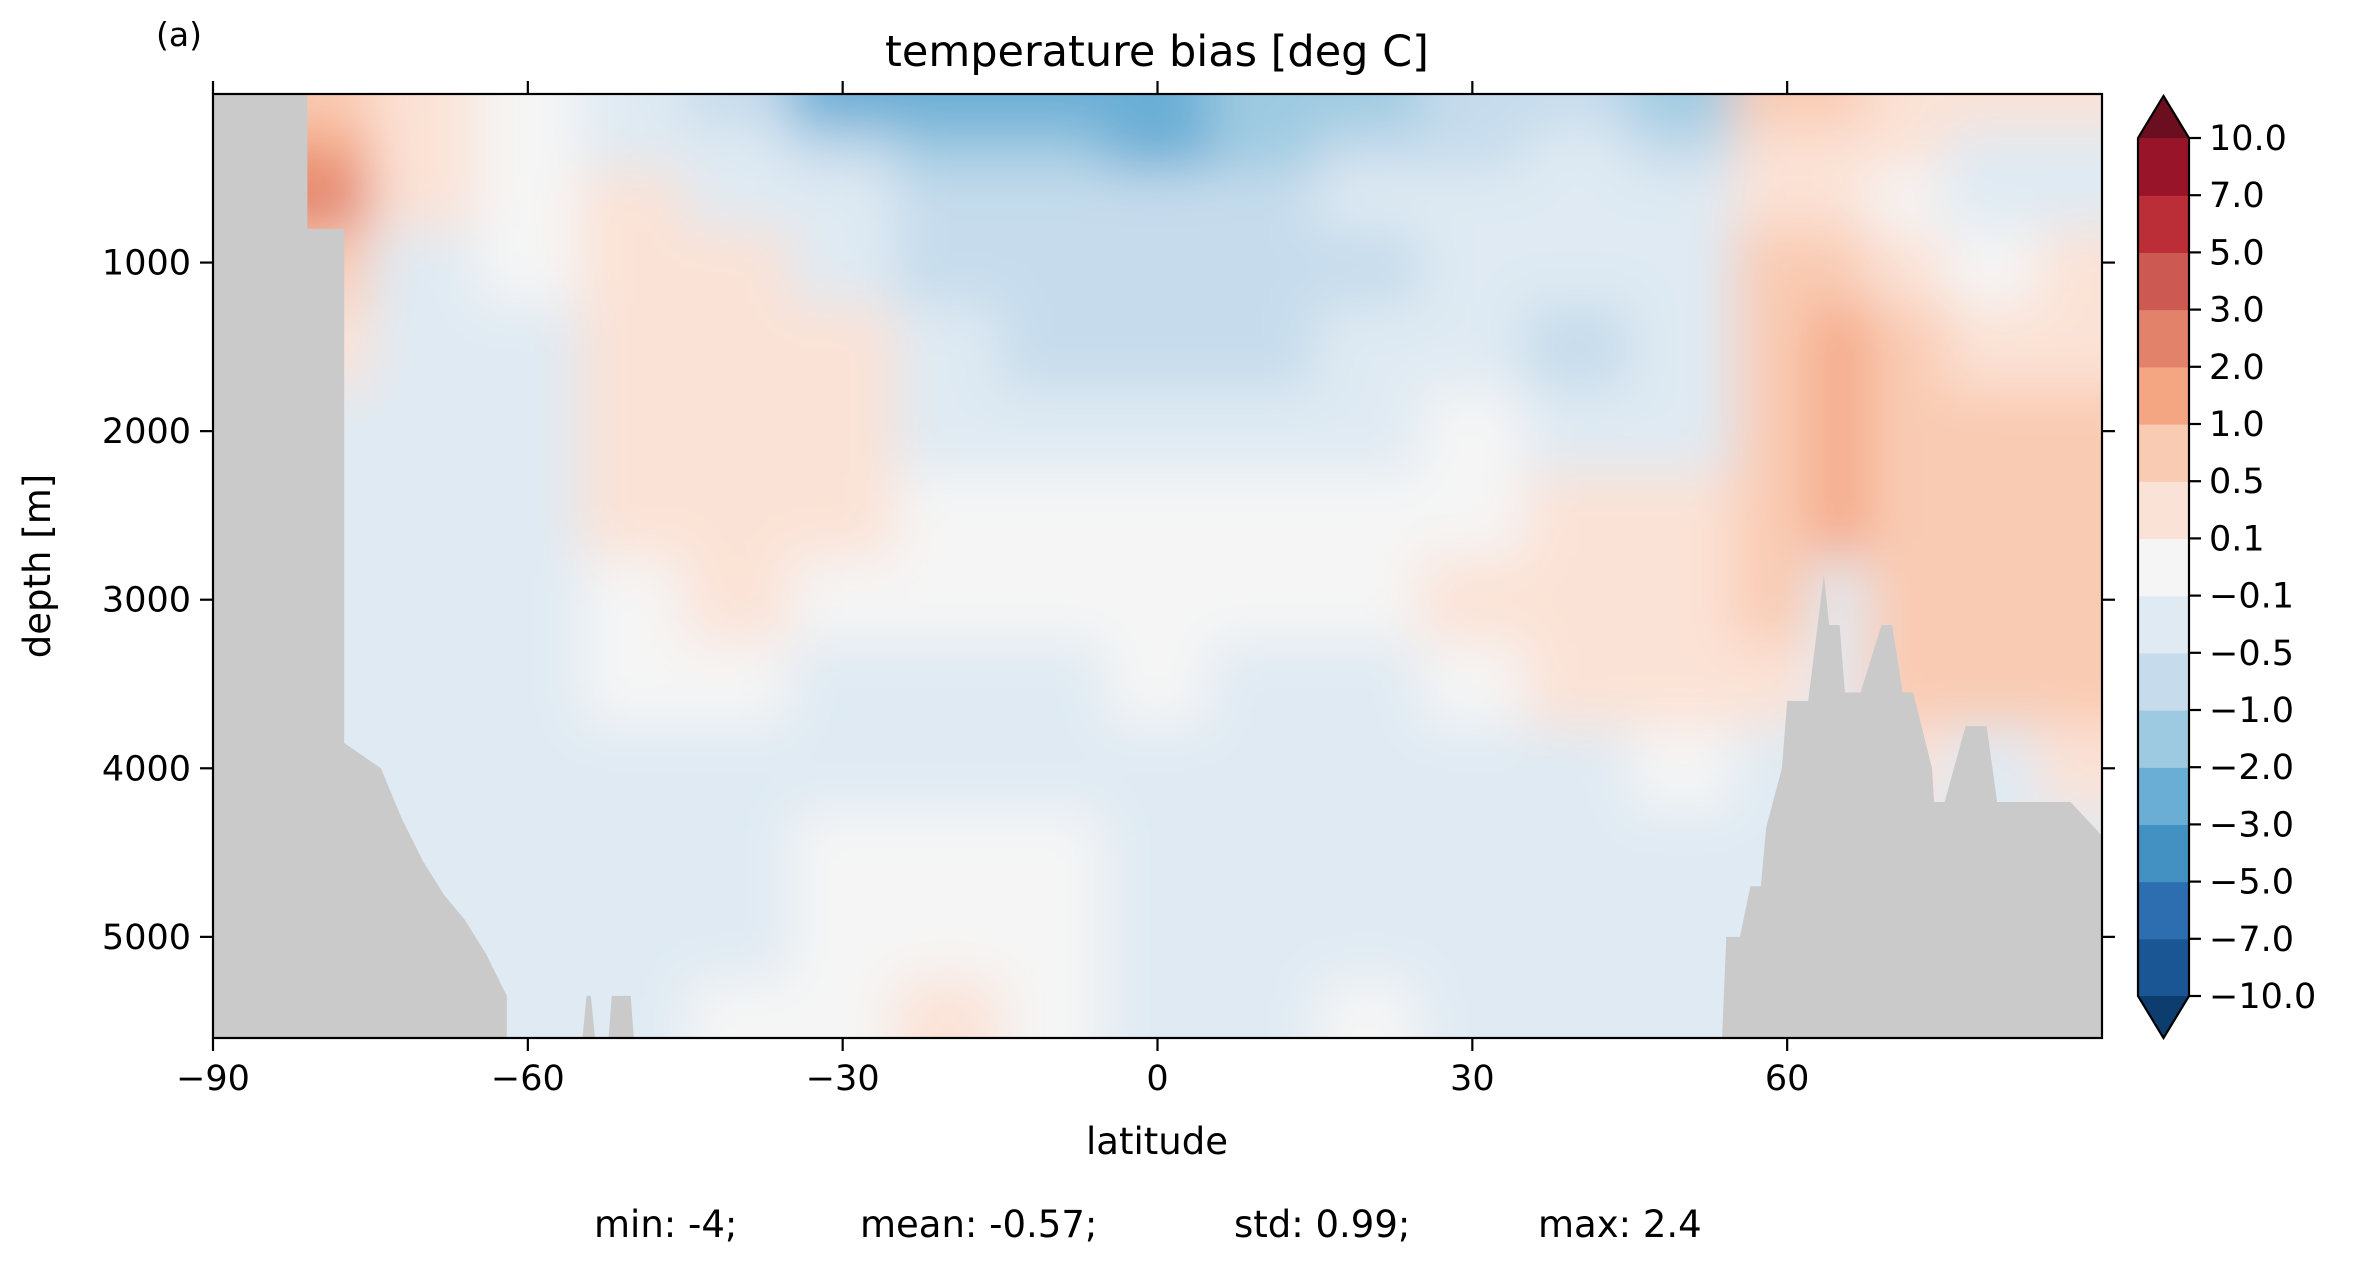  Describe the element at coordinates (2251, 654) in the screenshot. I see `colorbar-tick-label: −0.5` at that location.